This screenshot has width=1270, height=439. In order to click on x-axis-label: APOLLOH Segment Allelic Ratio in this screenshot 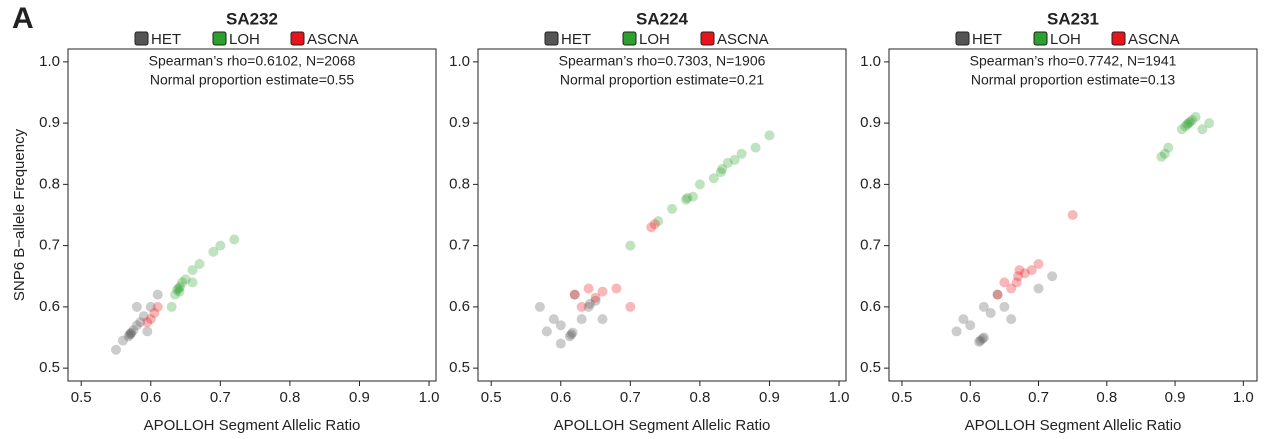, I will do `click(662, 425)`.